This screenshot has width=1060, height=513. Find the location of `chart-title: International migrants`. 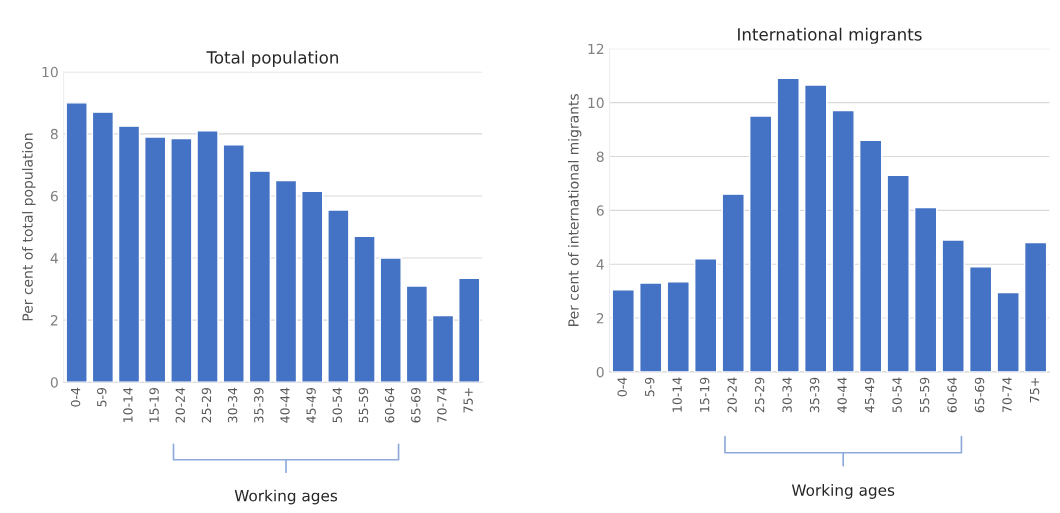

chart-title: International migrants is located at coordinates (830, 35).